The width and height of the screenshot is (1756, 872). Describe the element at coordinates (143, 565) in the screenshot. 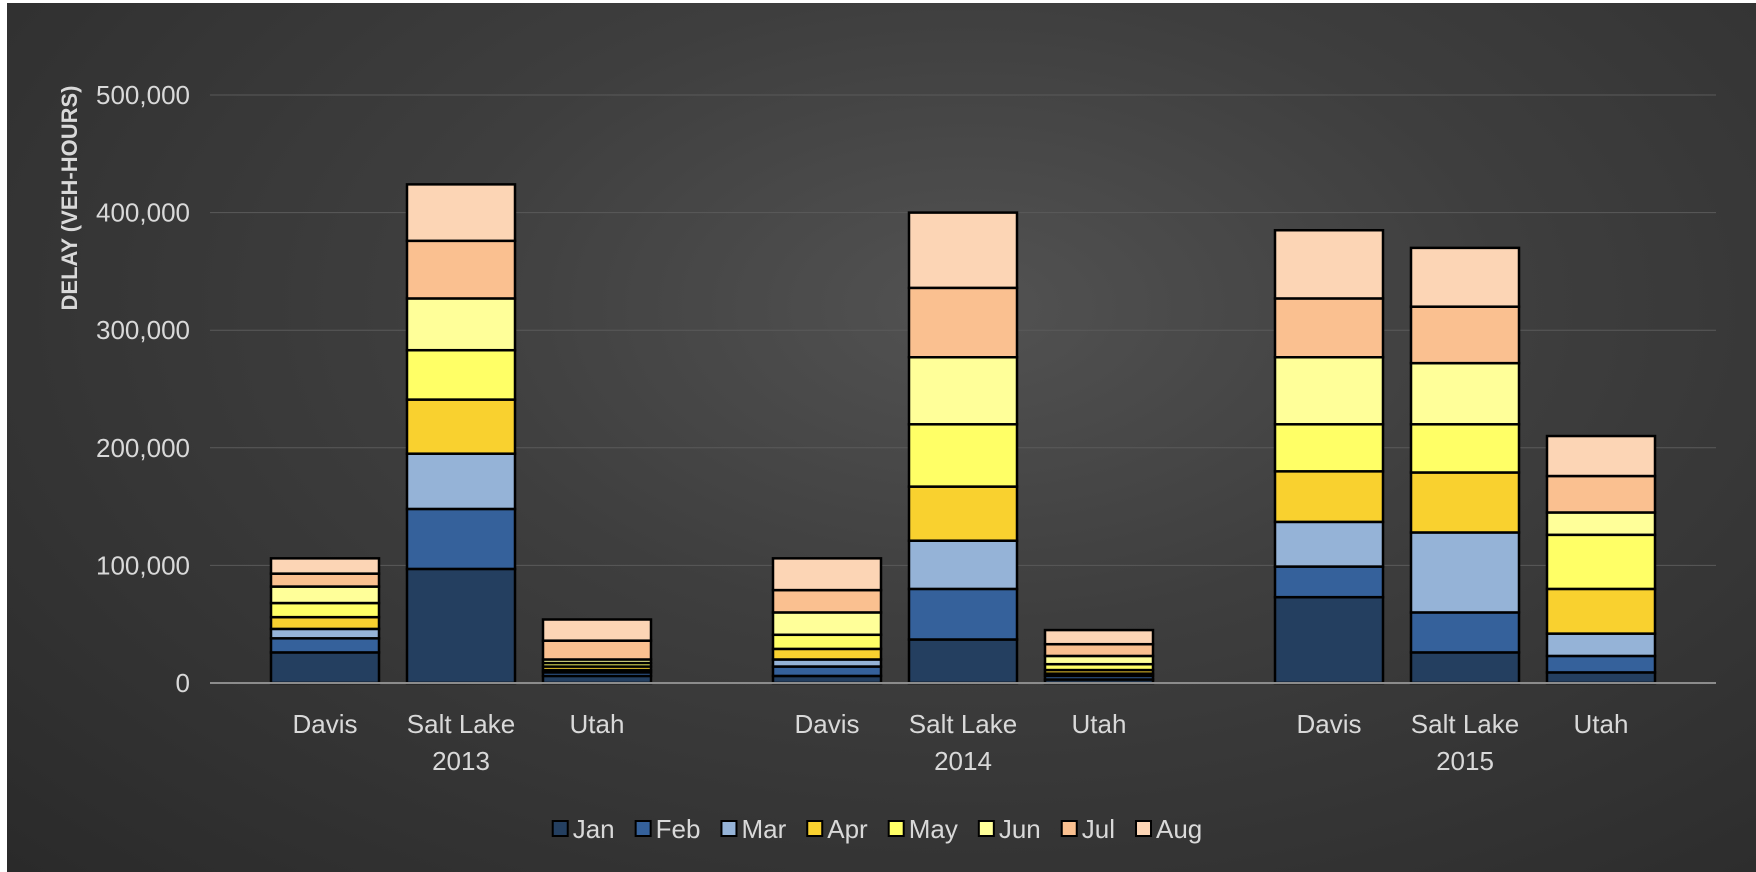

I see `y-tick-label: 100,000` at that location.